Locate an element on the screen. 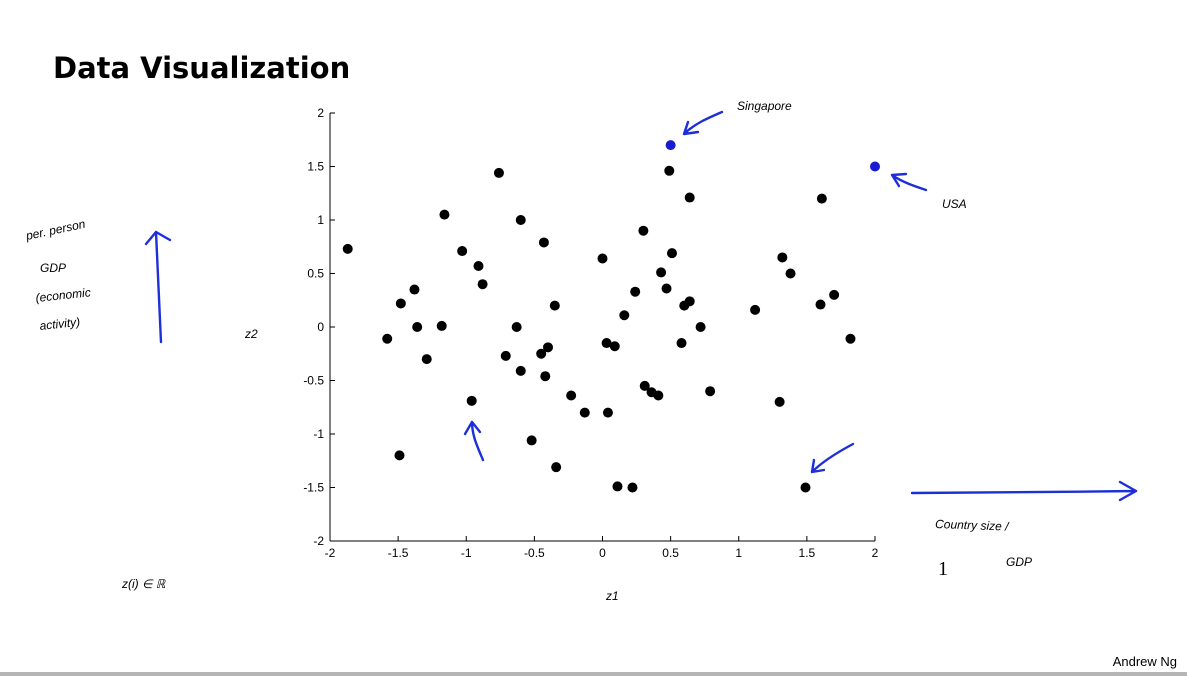  horizontal-axis-arrow is located at coordinates (1024, 491).